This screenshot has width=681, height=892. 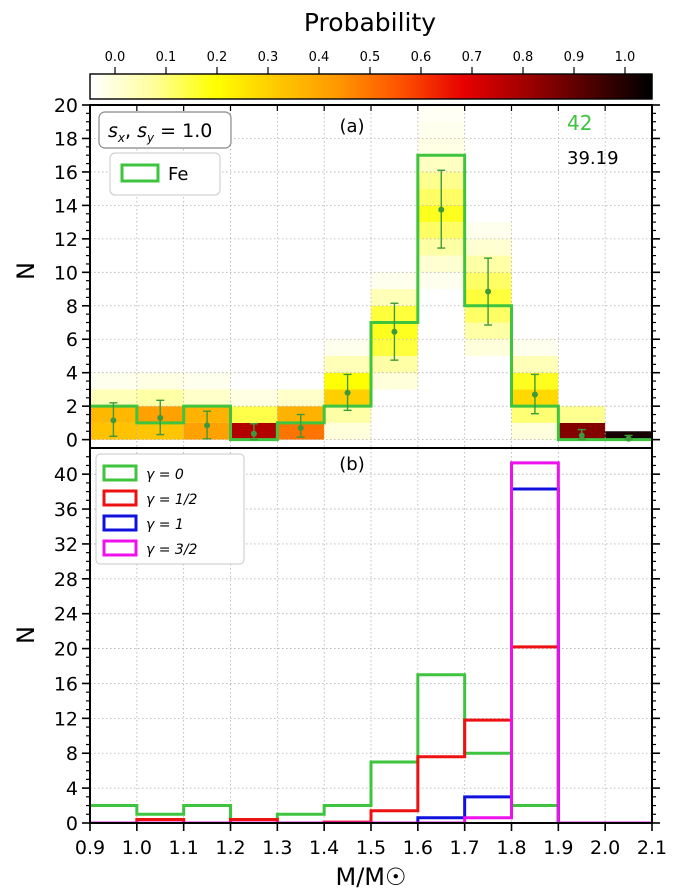 What do you see at coordinates (178, 174) in the screenshot?
I see `legend-label-fe: Fe` at bounding box center [178, 174].